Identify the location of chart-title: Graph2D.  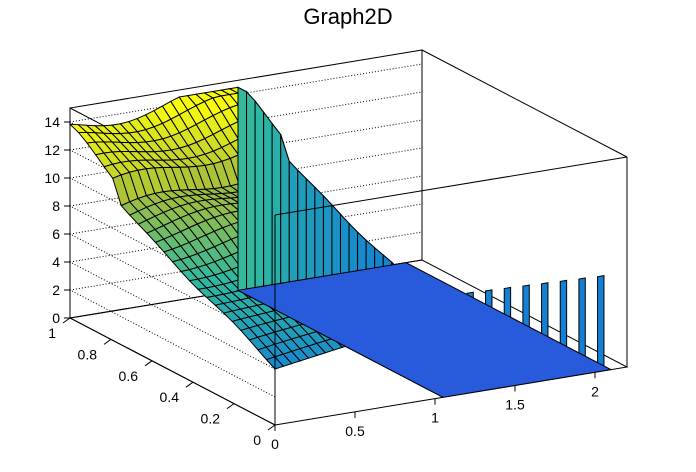
(347, 16).